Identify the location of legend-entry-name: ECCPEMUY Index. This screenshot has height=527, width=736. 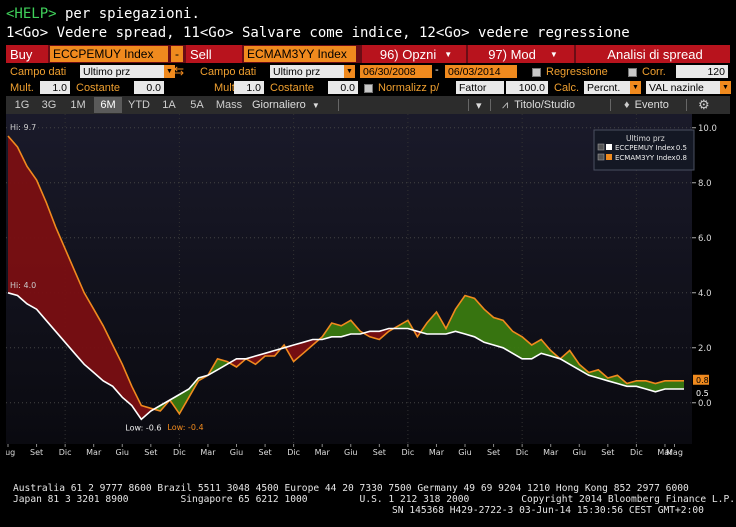
(645, 148).